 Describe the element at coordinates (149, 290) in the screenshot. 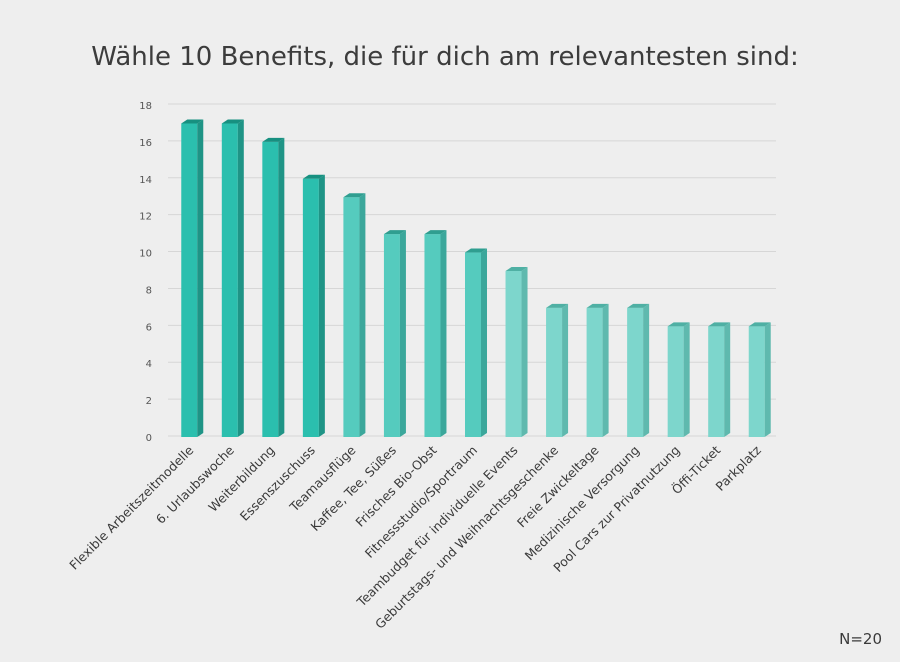

I see `y-tick-label: 8` at that location.